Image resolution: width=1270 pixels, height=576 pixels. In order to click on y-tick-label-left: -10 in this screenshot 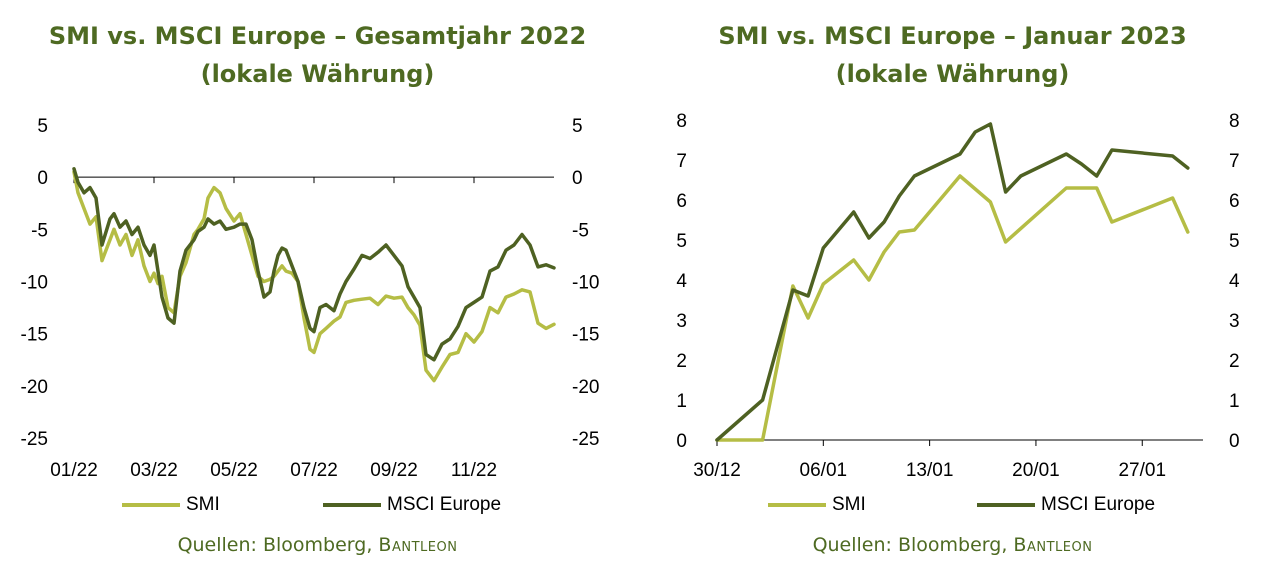, I will do `click(34, 283)`.